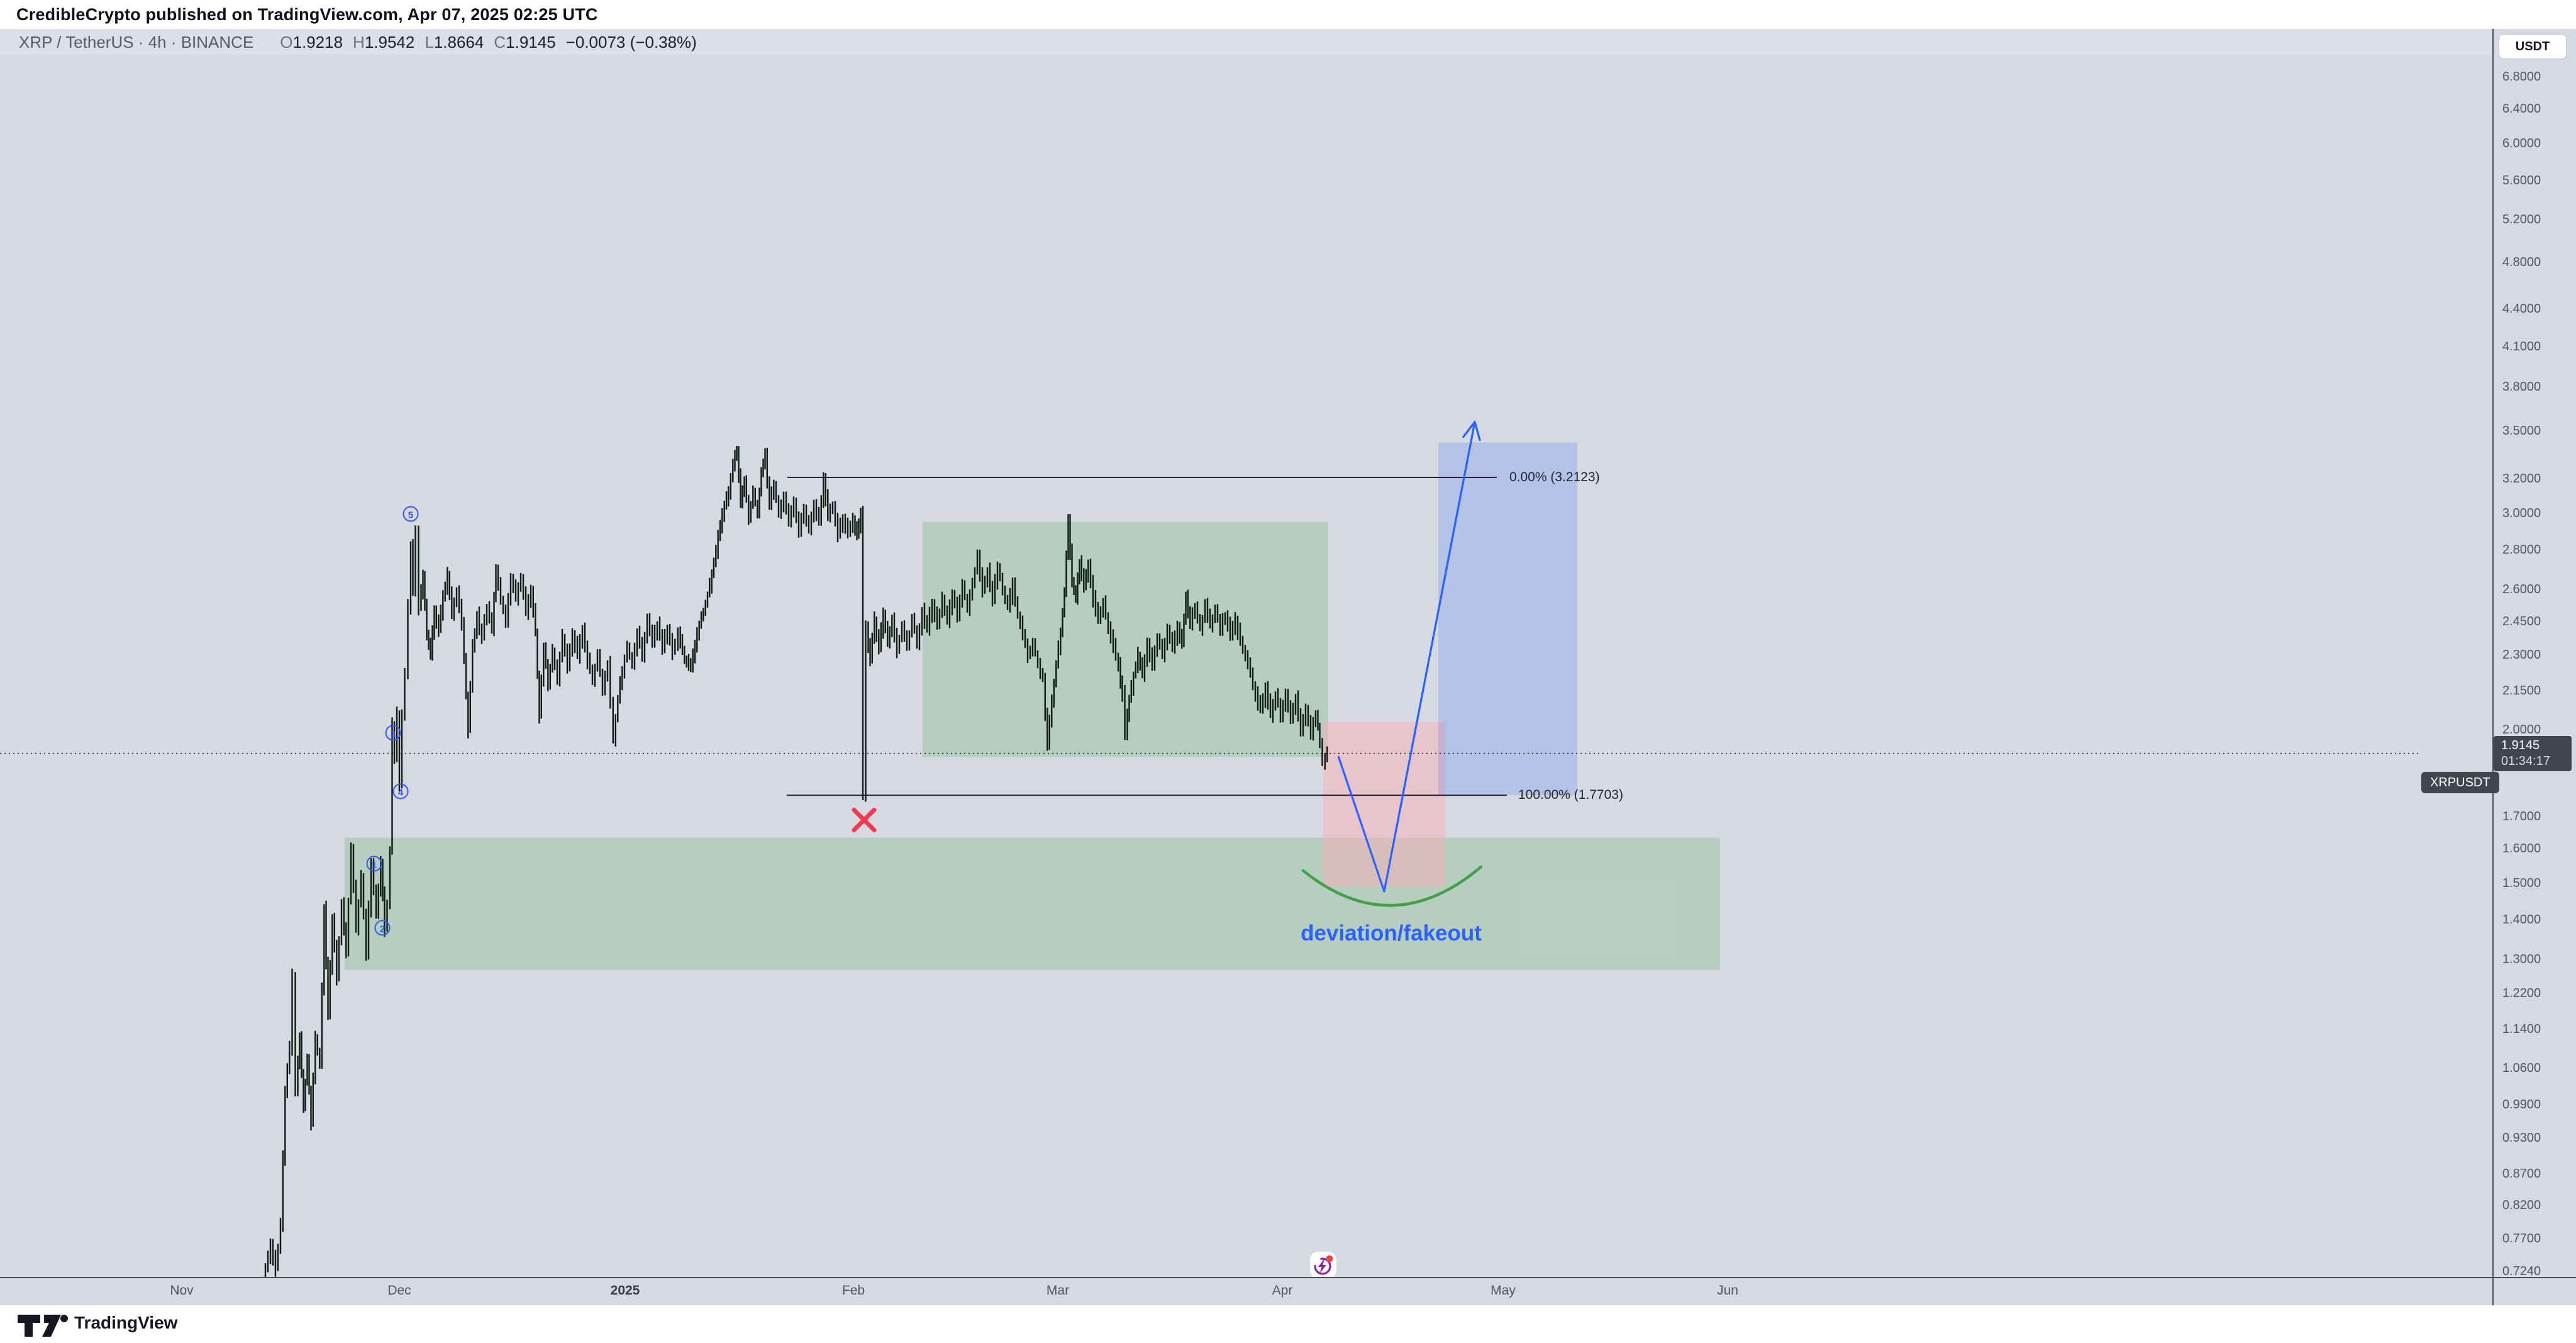 The height and width of the screenshot is (1343, 2576). Describe the element at coordinates (1288, 1324) in the screenshot. I see `footer-bar: TradingView` at that location.